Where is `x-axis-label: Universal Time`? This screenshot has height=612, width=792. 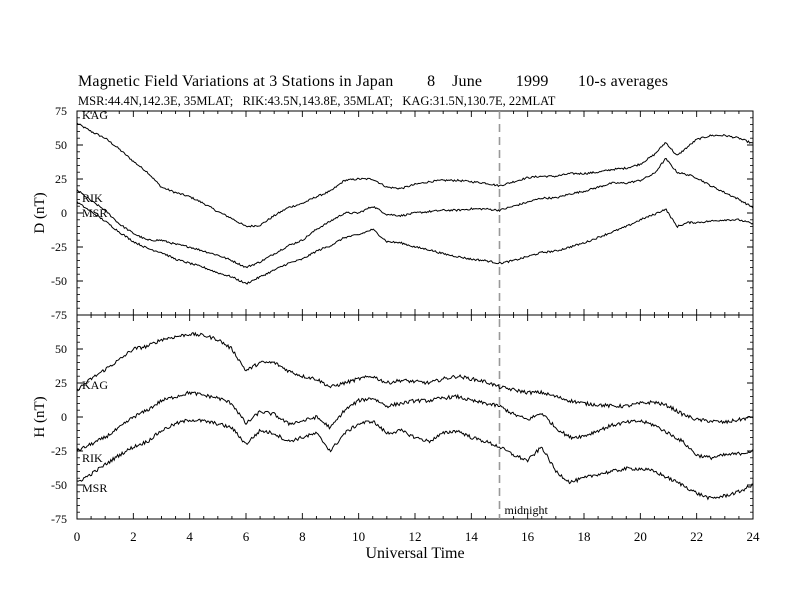 x-axis-label: Universal Time is located at coordinates (414, 553).